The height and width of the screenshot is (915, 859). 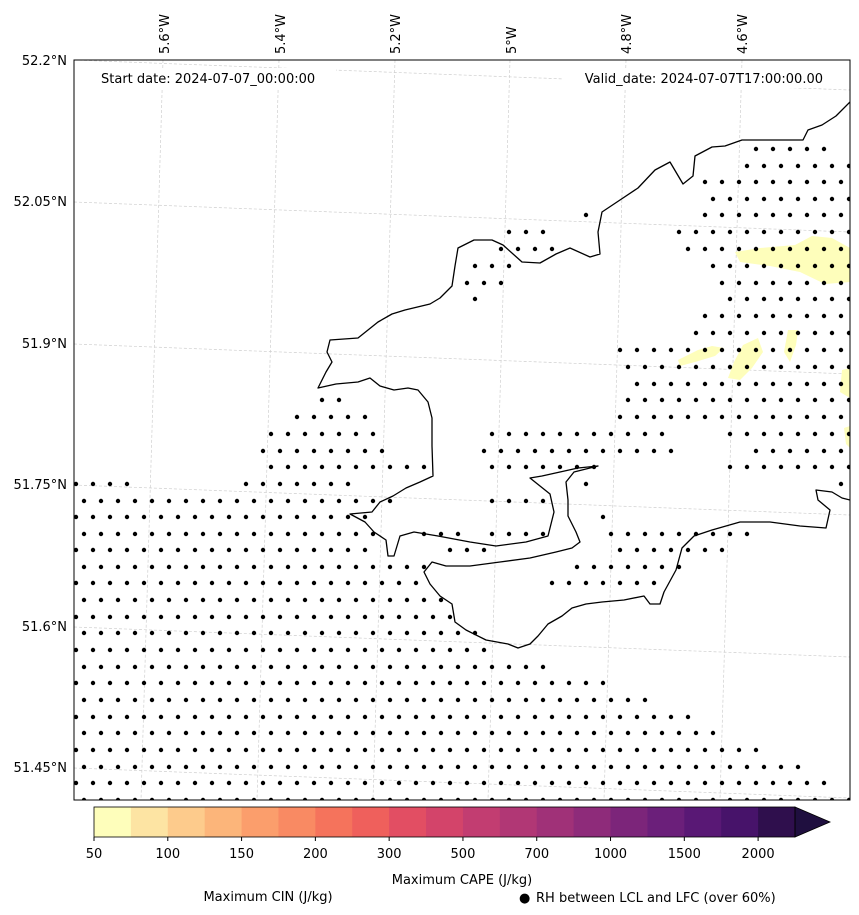 What do you see at coordinates (94, 854) in the screenshot?
I see `colorbar-tick-label: 50` at bounding box center [94, 854].